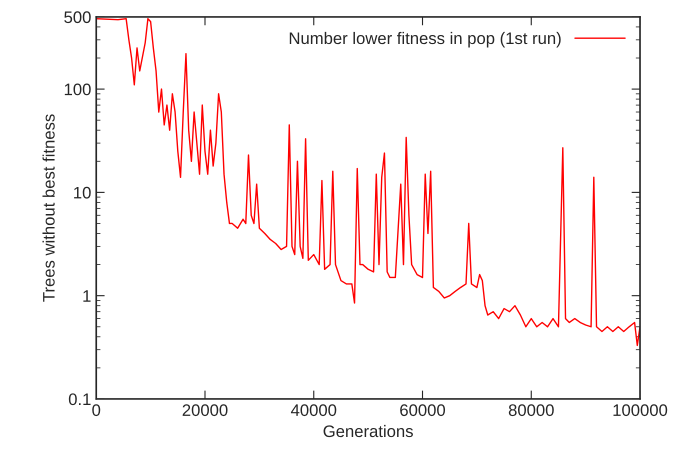 Image resolution: width=673 pixels, height=457 pixels. What do you see at coordinates (531, 410) in the screenshot?
I see `x-tick-label: 80000` at bounding box center [531, 410].